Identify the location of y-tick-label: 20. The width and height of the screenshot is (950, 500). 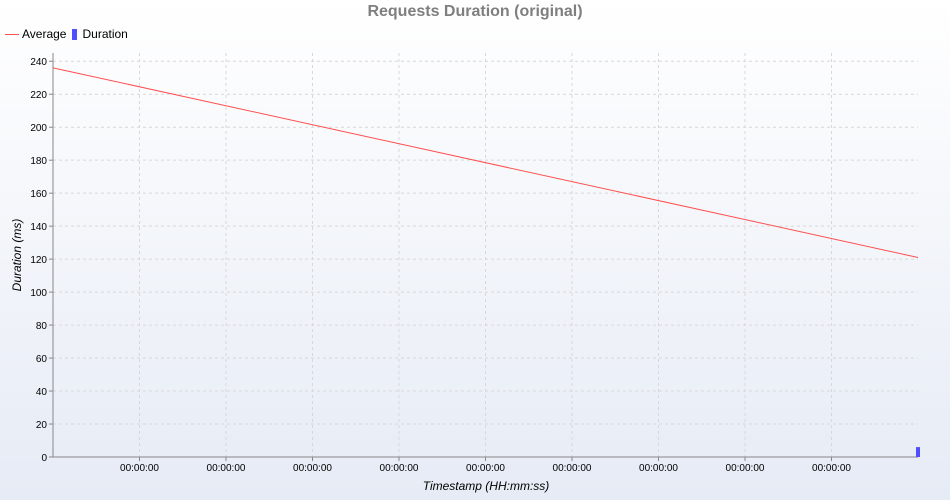
(42, 425).